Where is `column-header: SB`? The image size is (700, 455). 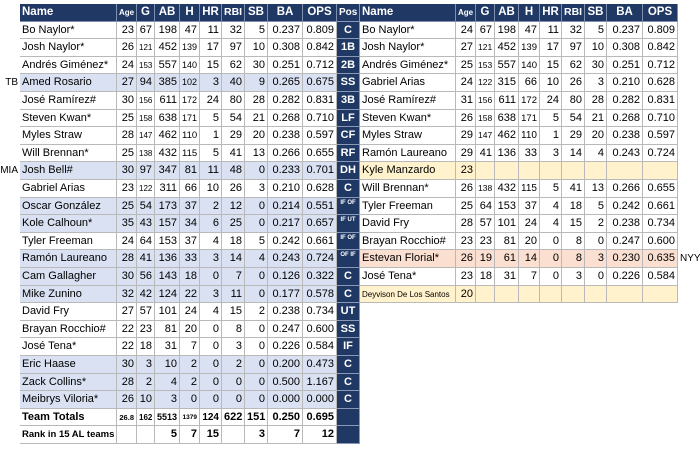
column-header: SB is located at coordinates (256, 13).